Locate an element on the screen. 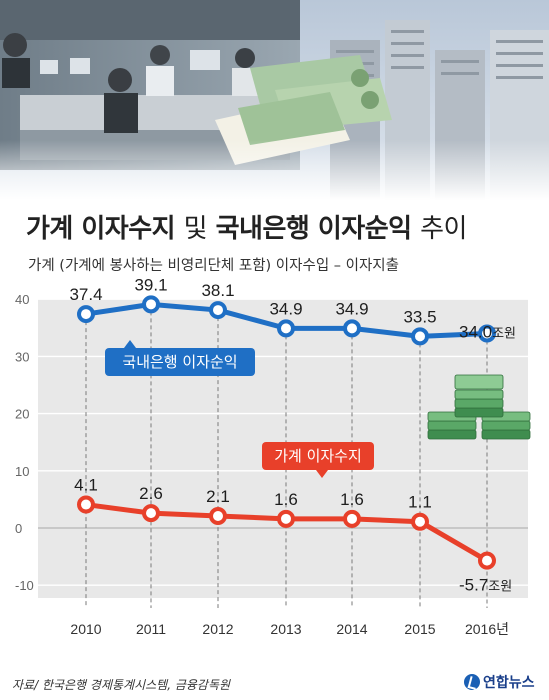  x-tick-label: 2016년 is located at coordinates (487, 629).